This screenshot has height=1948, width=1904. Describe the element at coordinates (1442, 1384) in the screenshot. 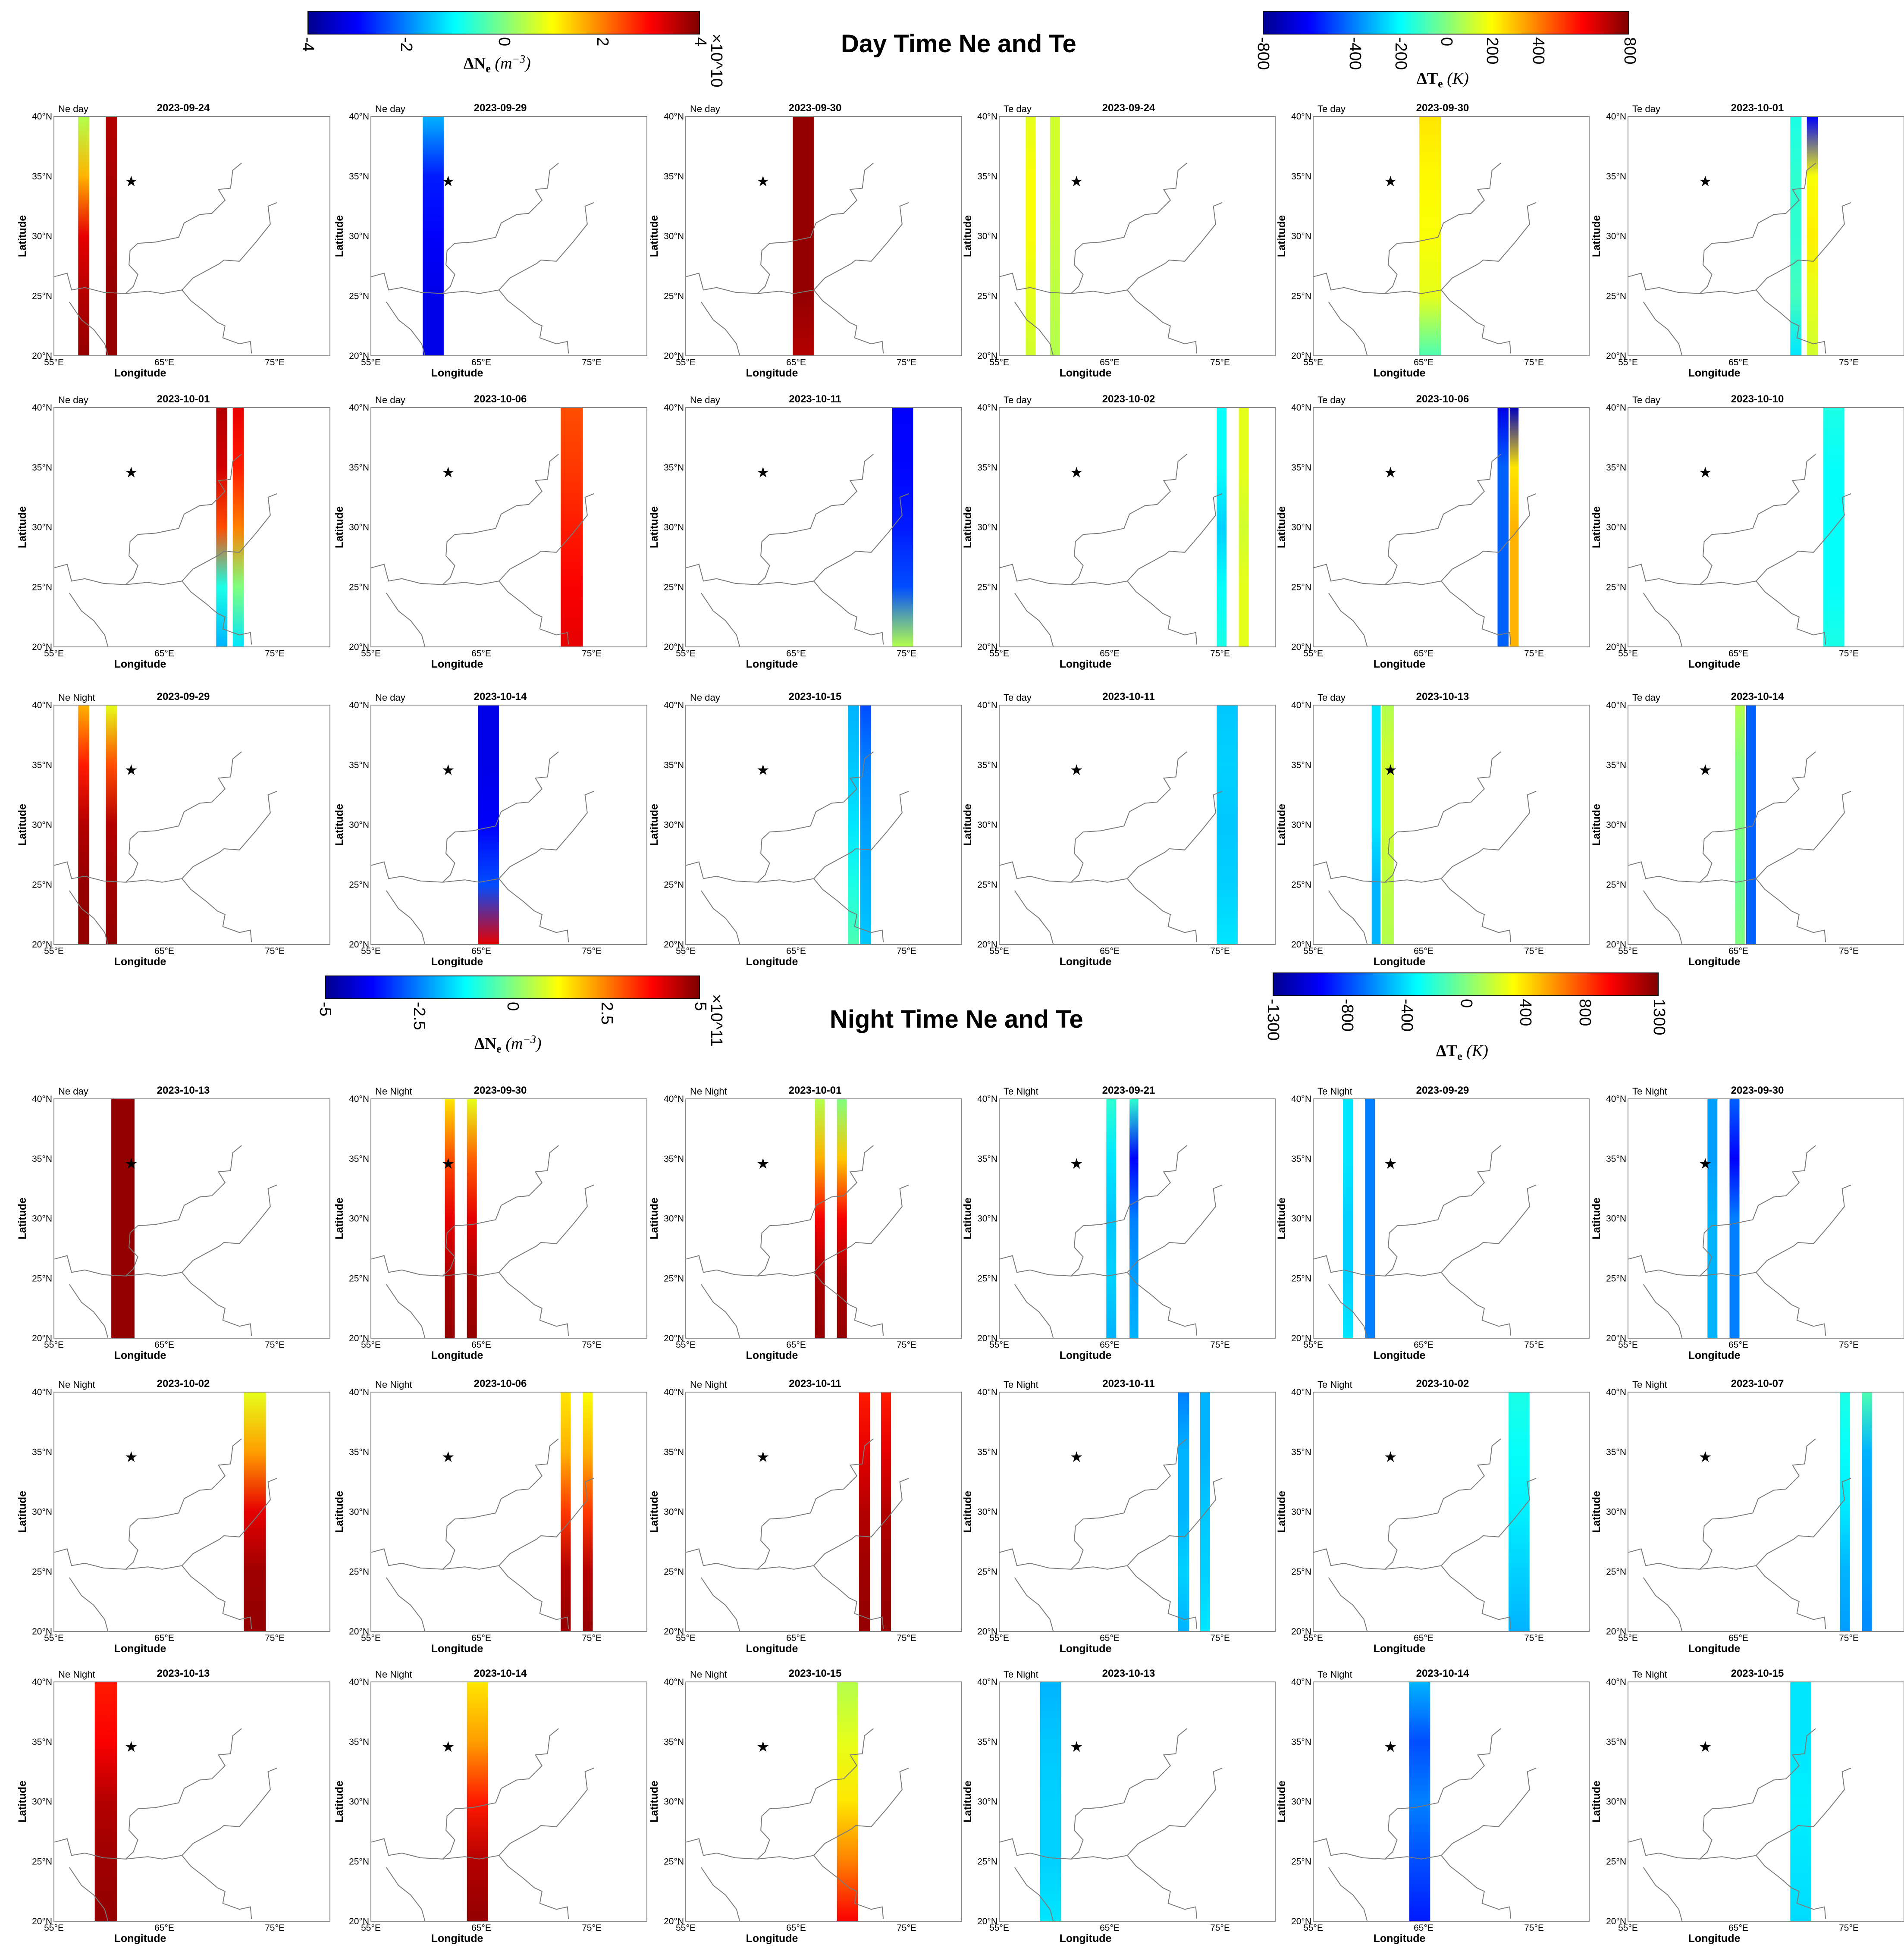

I see `panel-date-title: 2023-10-02` at that location.